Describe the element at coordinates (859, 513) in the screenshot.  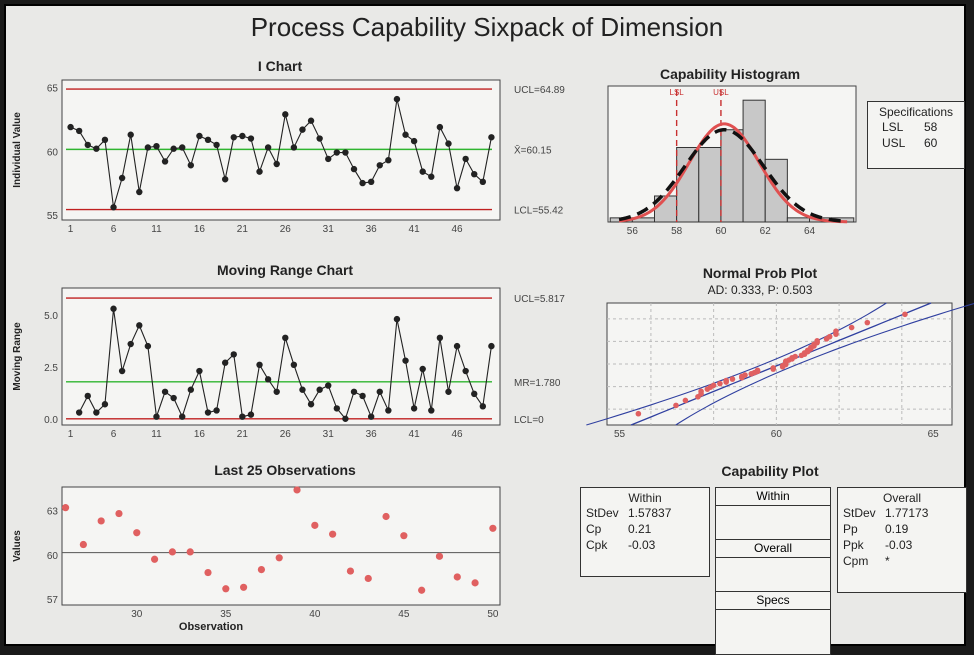
I see `overall-stdev-label: StDev` at that location.